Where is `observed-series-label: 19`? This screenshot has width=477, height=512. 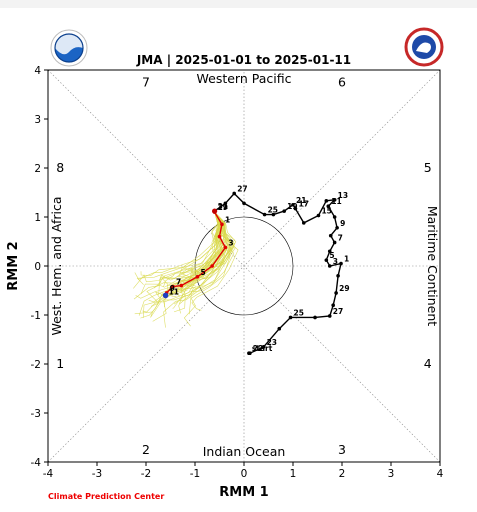
observed-series-label: 19 is located at coordinates (292, 206).